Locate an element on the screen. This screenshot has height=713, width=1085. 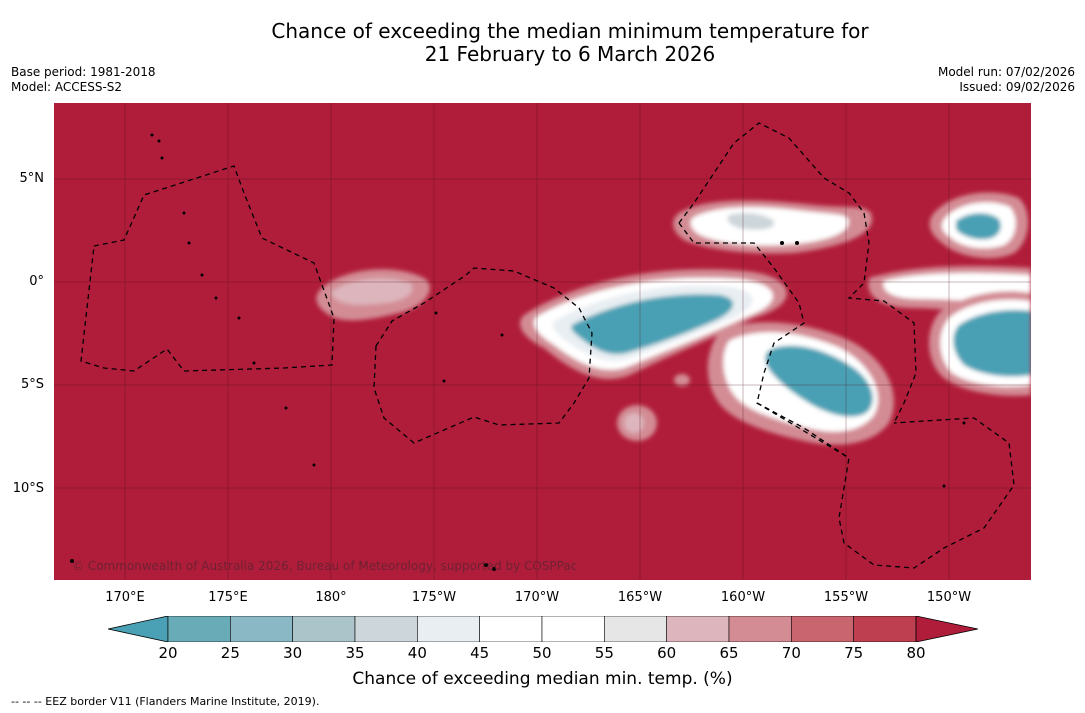
lon-label-180: 180° is located at coordinates (331, 597).